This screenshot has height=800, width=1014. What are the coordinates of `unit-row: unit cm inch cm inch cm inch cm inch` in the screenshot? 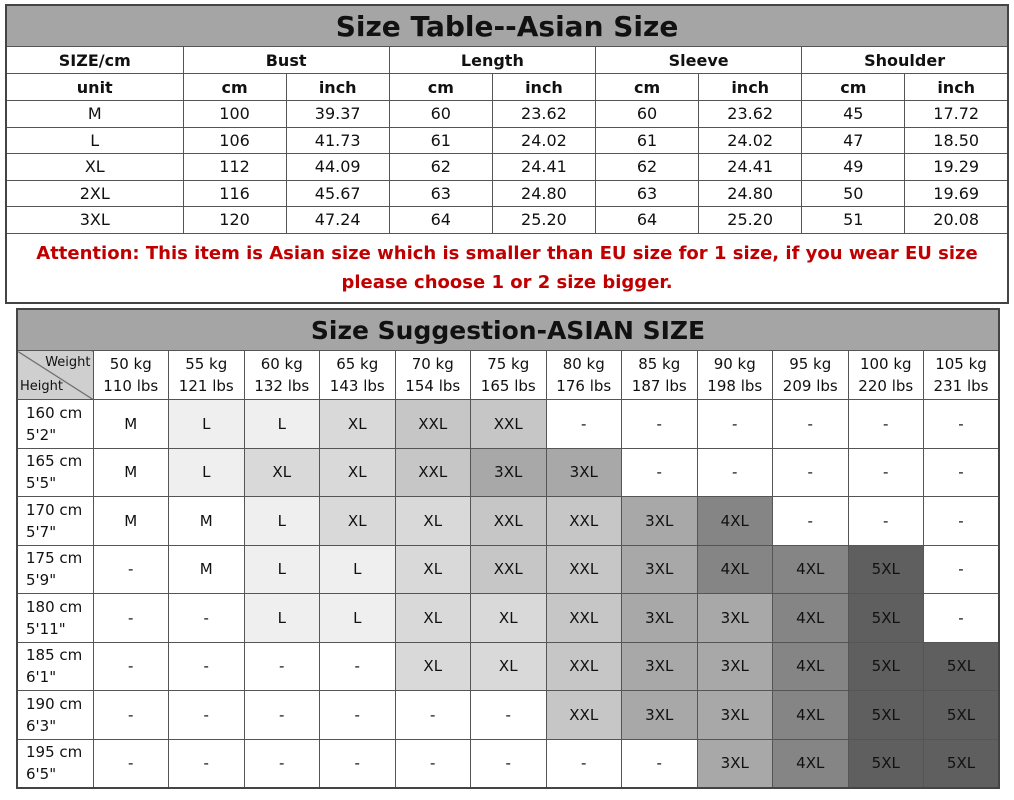 It's located at (507, 87).